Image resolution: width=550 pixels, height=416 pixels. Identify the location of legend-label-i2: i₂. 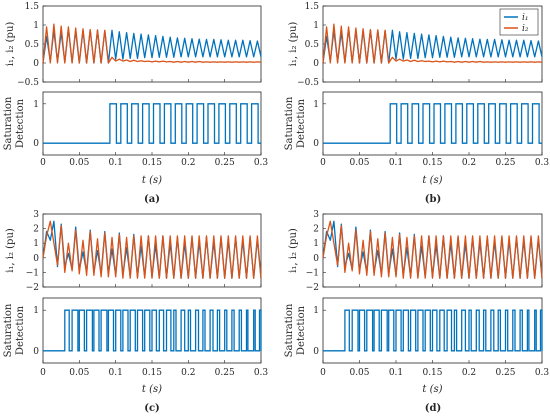
(525, 29).